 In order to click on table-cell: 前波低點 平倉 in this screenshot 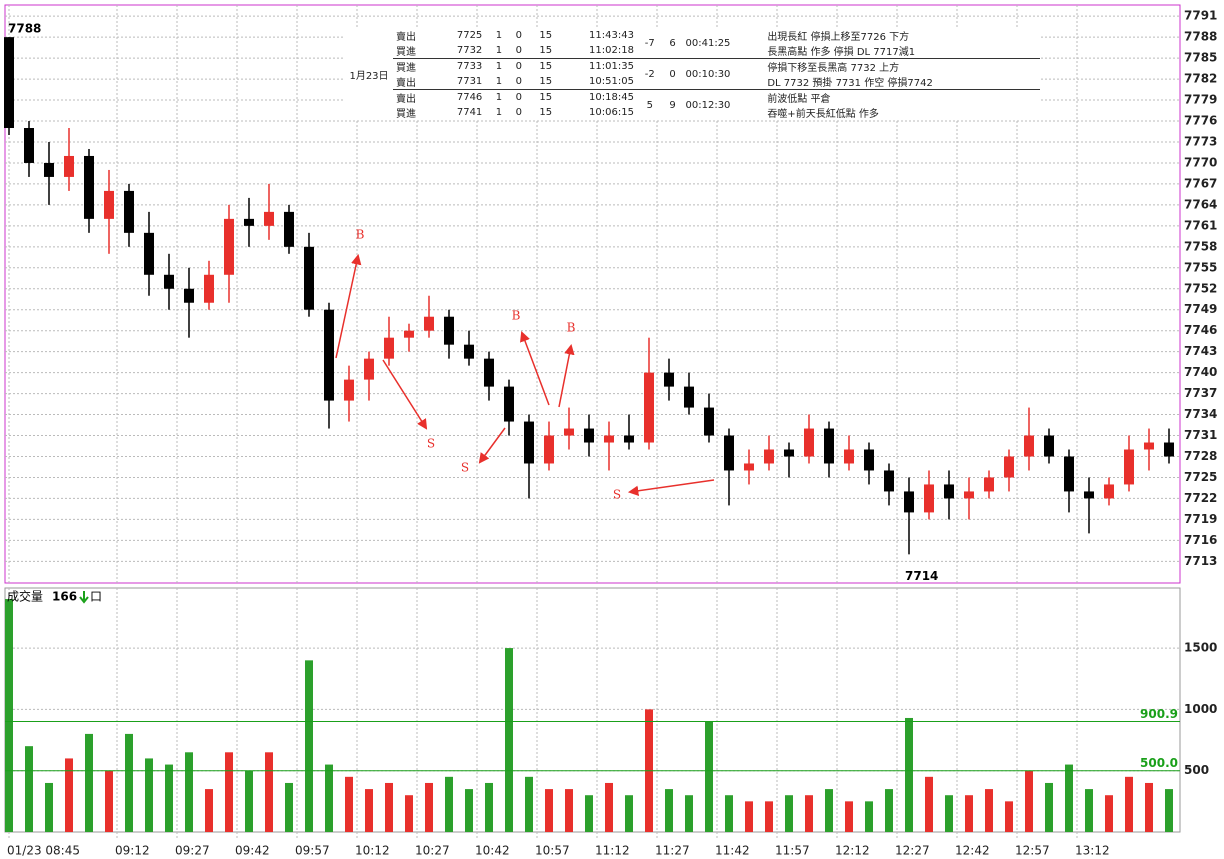, I will do `click(902, 97)`.